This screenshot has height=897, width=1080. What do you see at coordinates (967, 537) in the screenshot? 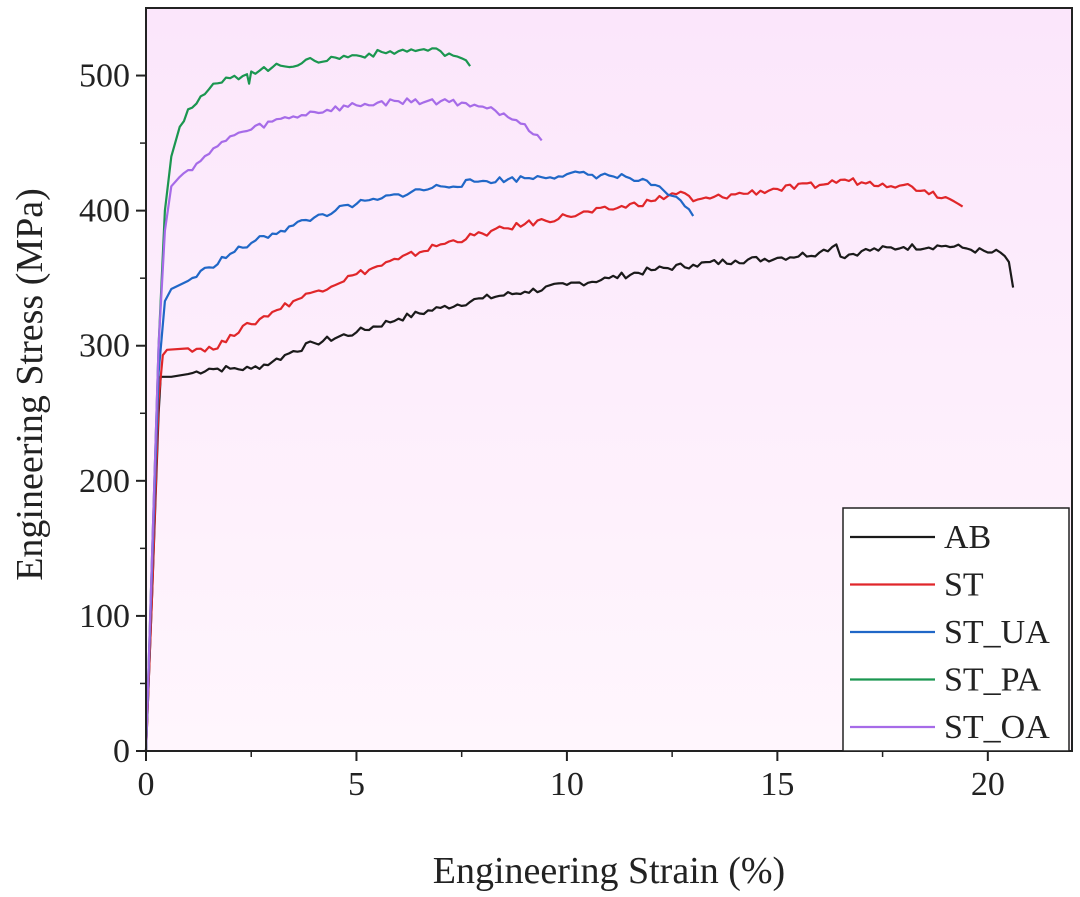
I see `legend-label: AB` at bounding box center [967, 537].